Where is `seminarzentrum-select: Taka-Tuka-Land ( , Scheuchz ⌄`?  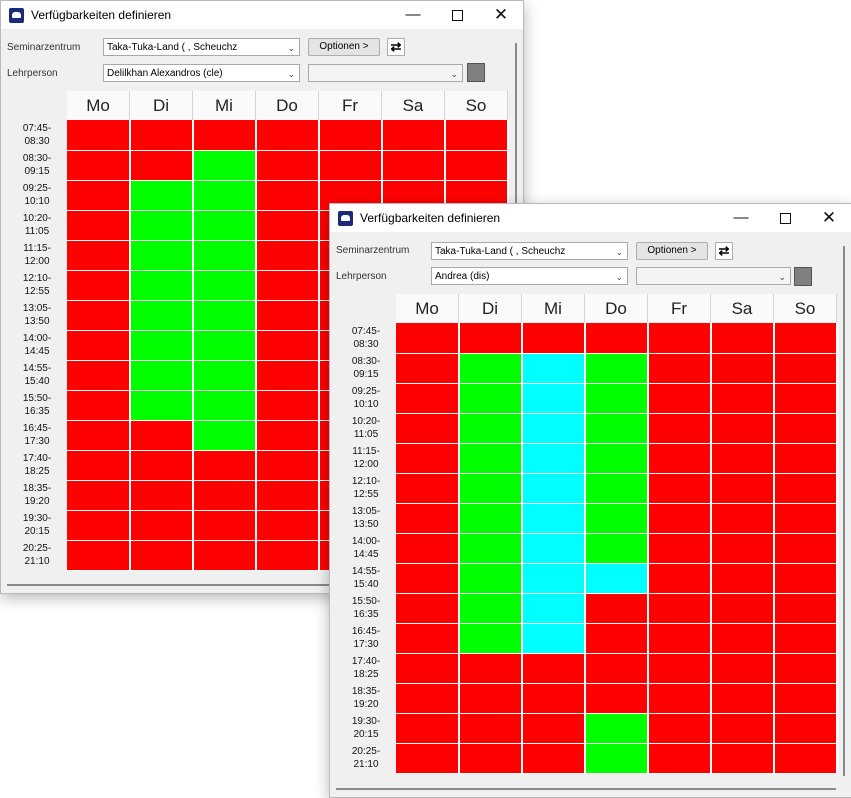 seminarzentrum-select: Taka-Tuka-Land ( , Scheuchz ⌄ is located at coordinates (201, 47).